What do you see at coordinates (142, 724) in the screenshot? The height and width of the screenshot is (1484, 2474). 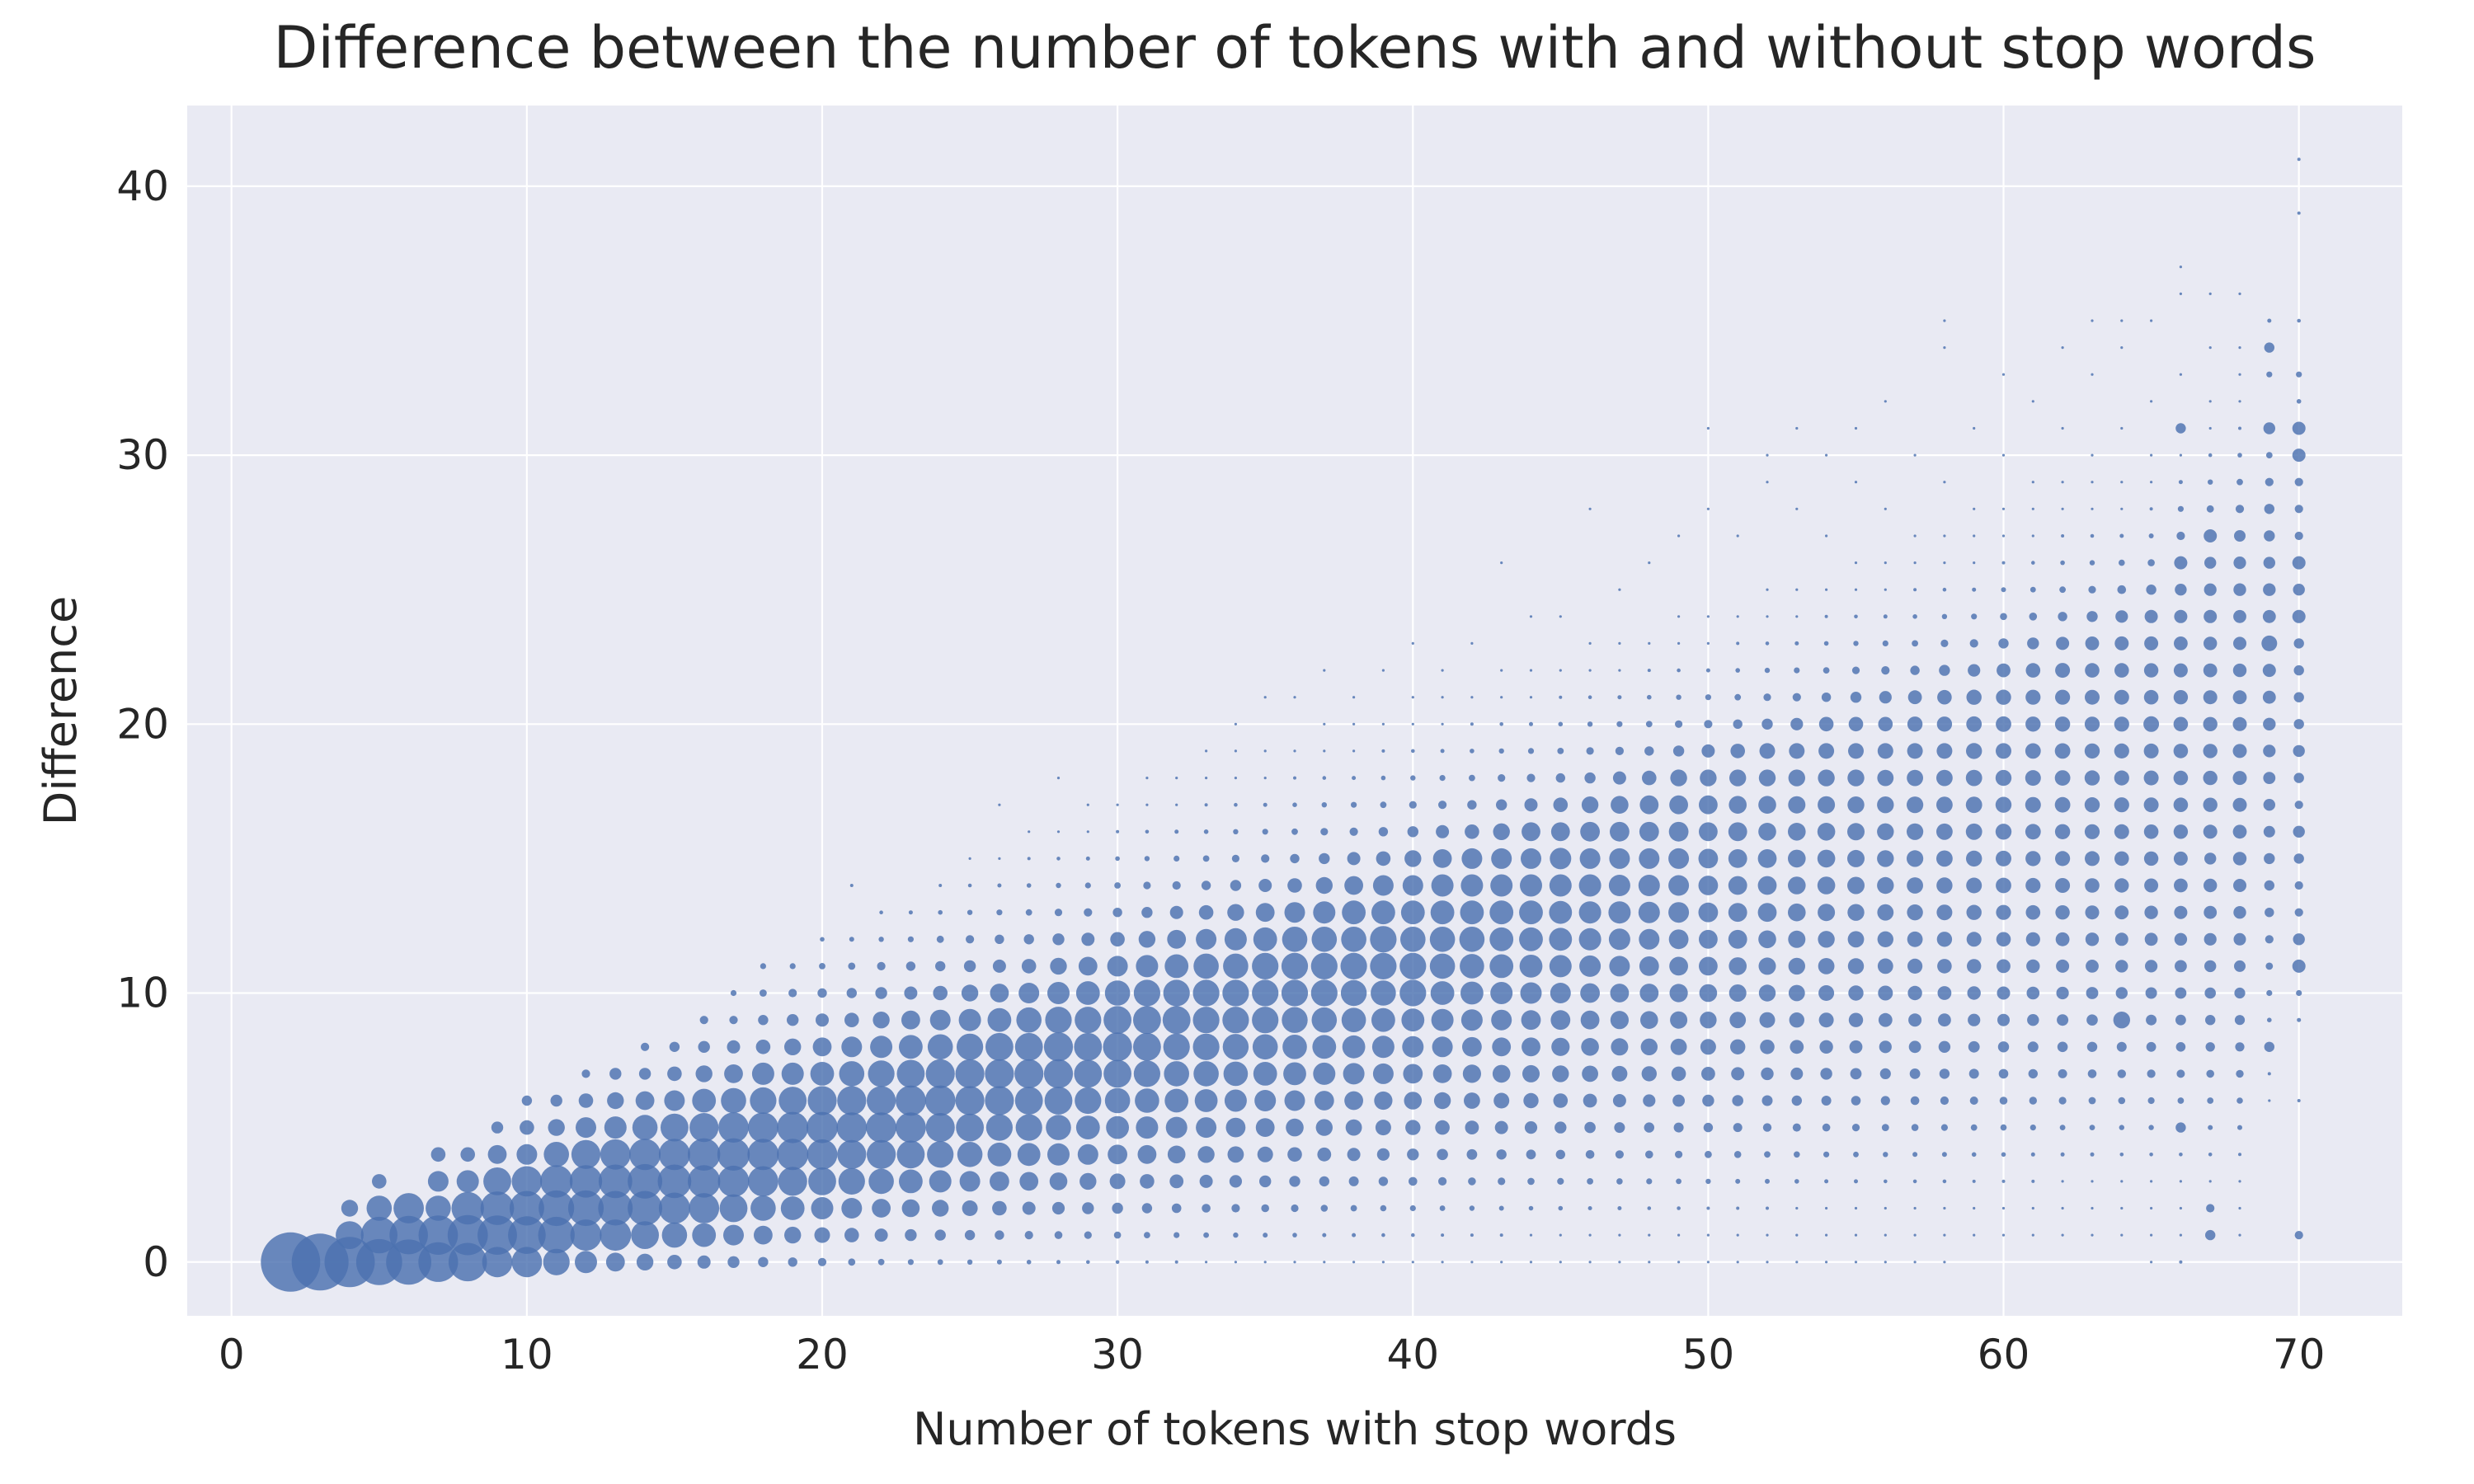 I see `y-tick-labels: 0 10 20 30 40` at bounding box center [142, 724].